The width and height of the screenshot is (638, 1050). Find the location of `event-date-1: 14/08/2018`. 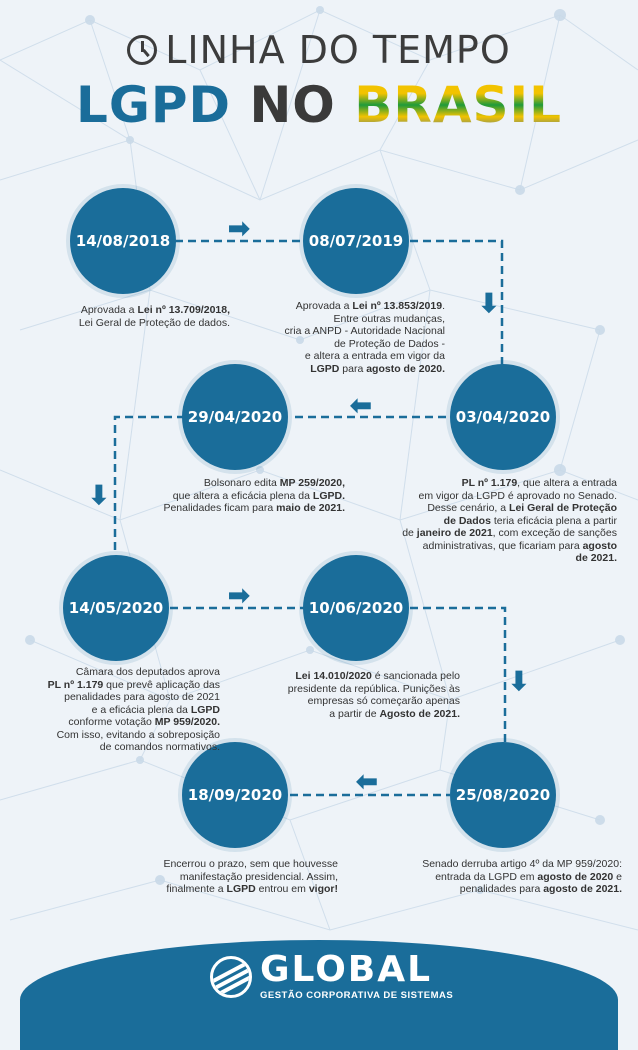

event-date-1: 14/08/2018 is located at coordinates (123, 241).